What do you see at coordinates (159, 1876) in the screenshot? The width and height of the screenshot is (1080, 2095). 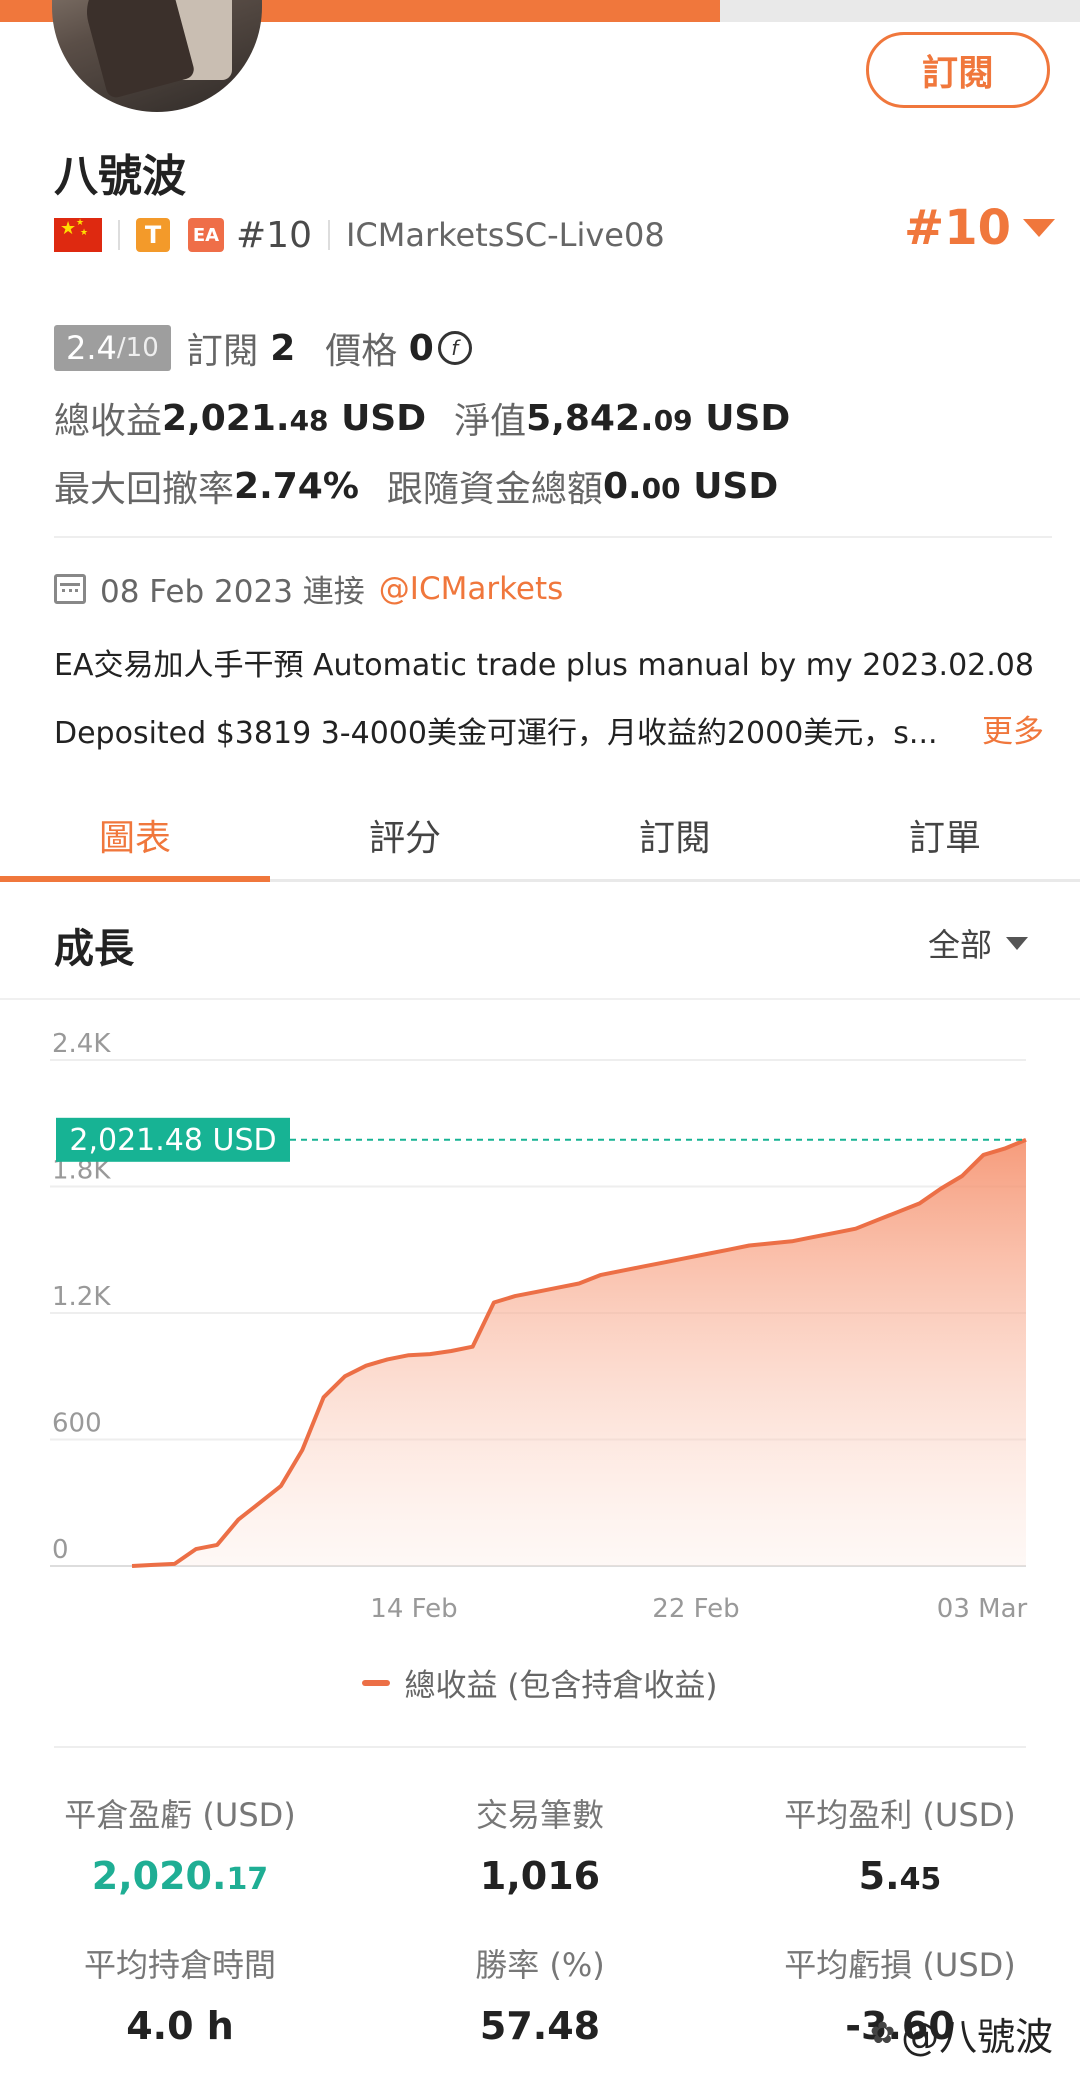 I see `metric-value-int: 2,020.` at bounding box center [159, 1876].